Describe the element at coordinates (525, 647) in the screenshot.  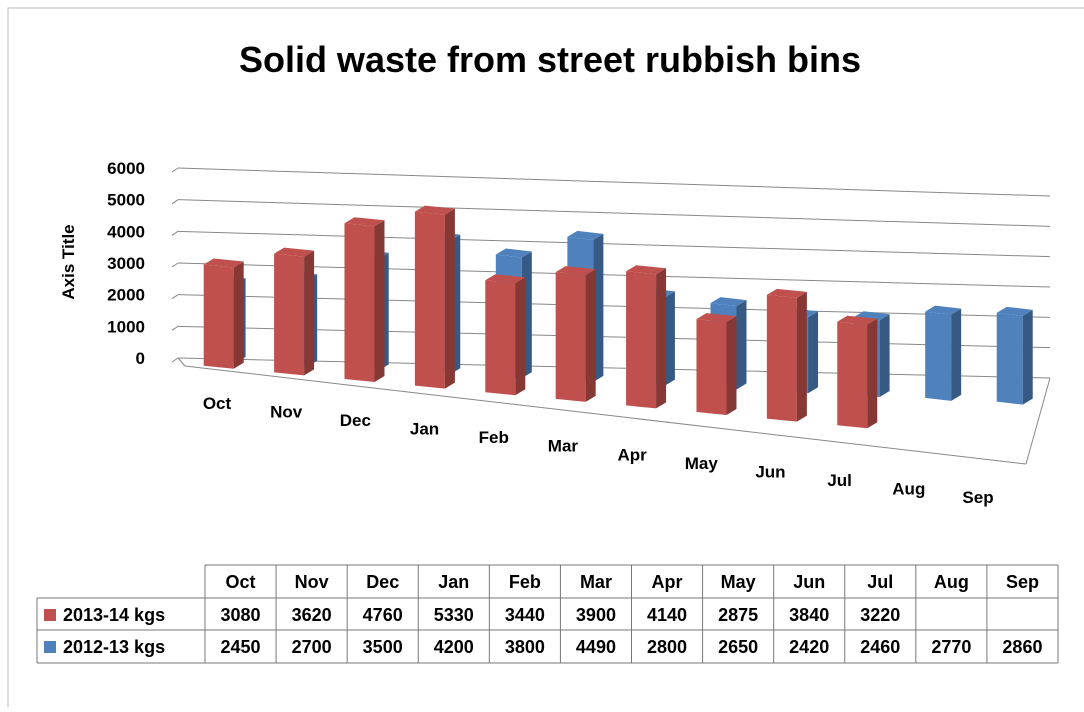
I see `table-value: 3800` at that location.